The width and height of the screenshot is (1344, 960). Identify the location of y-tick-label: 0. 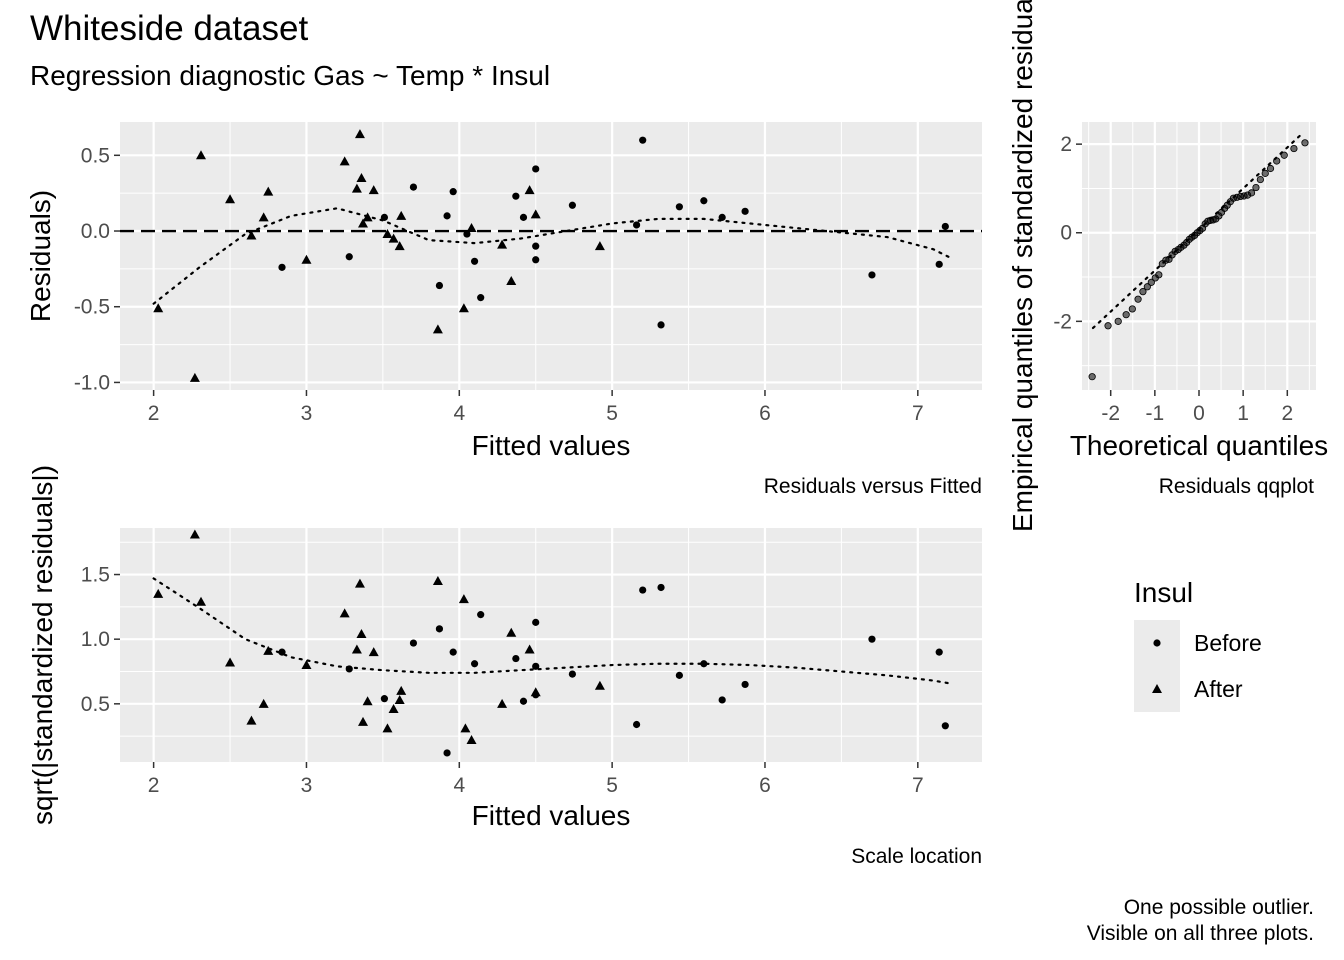
(1066, 233).